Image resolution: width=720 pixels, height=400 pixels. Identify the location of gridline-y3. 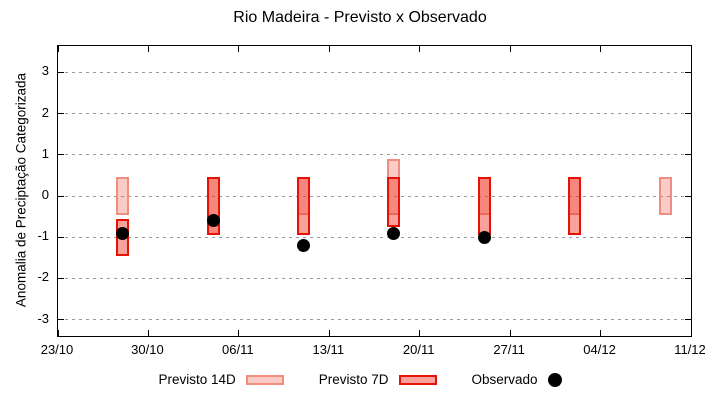
(374, 72).